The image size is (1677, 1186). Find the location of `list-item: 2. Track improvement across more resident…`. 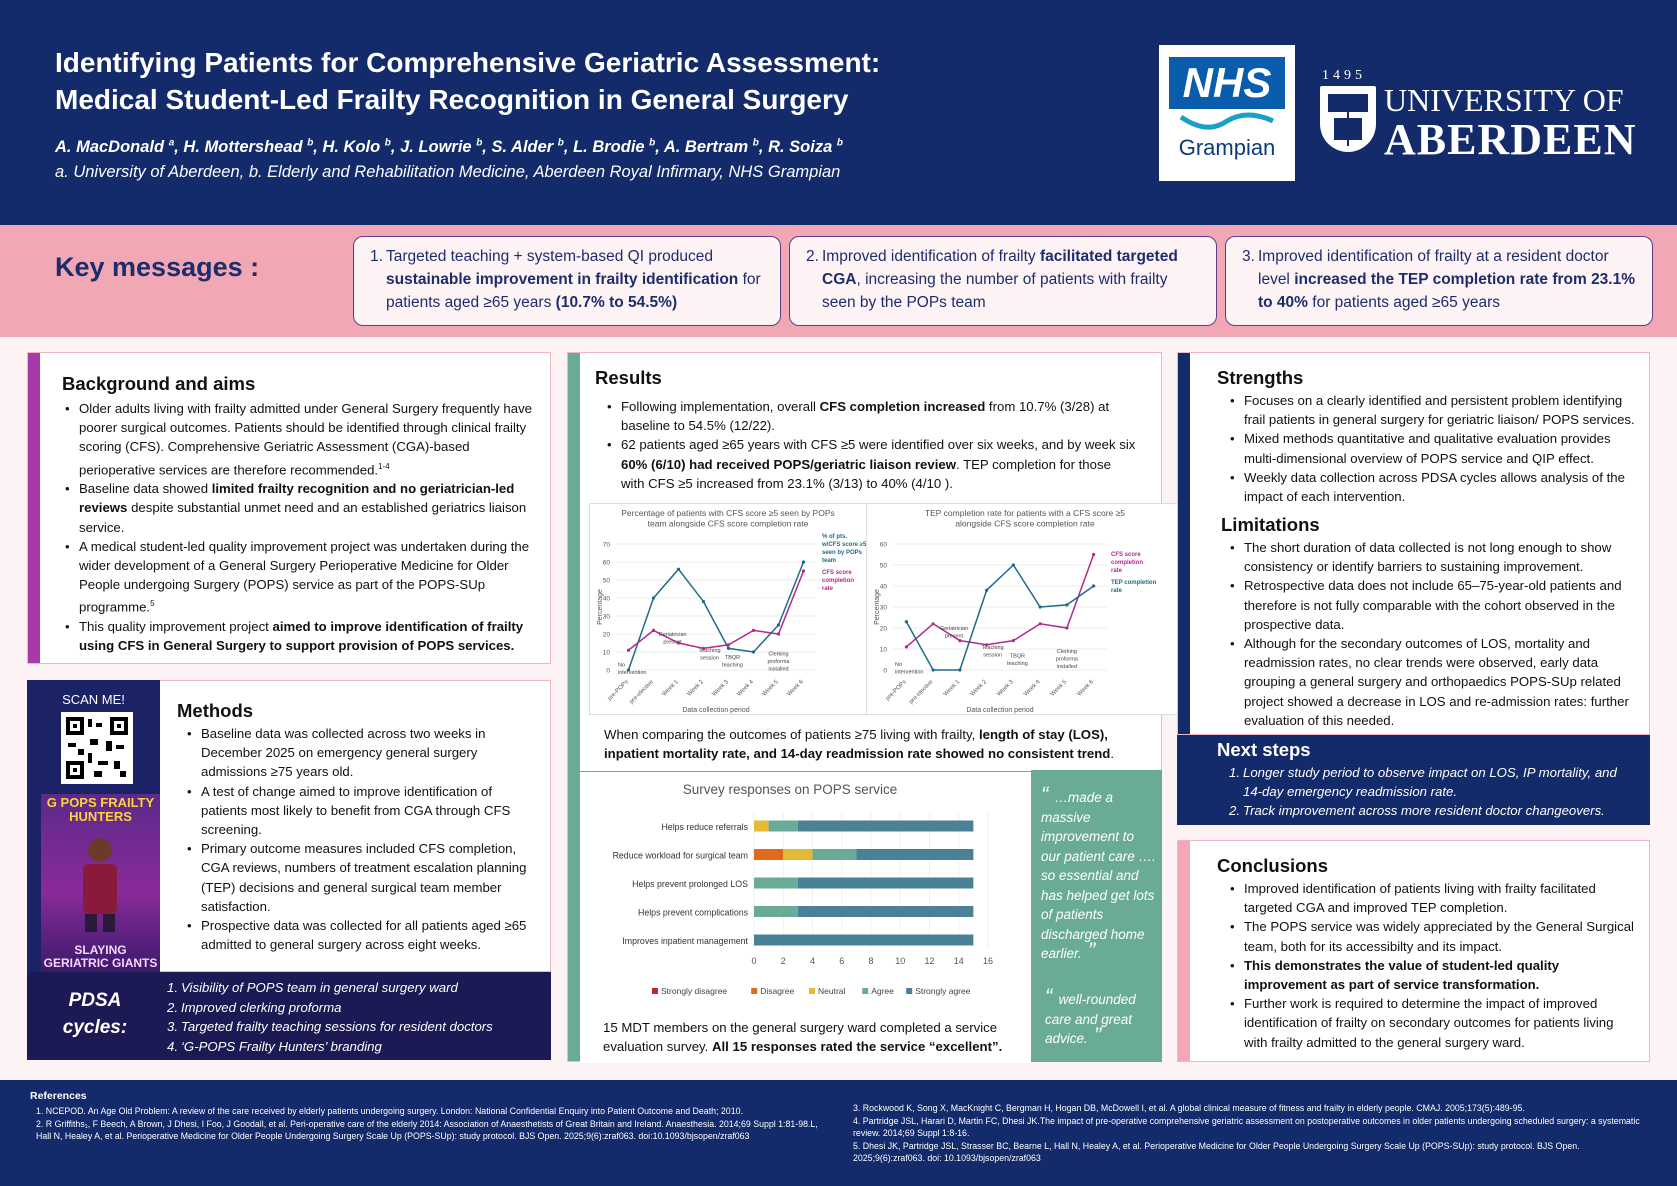

list-item: 2. Track improvement across more resident… is located at coordinates (1417, 811).